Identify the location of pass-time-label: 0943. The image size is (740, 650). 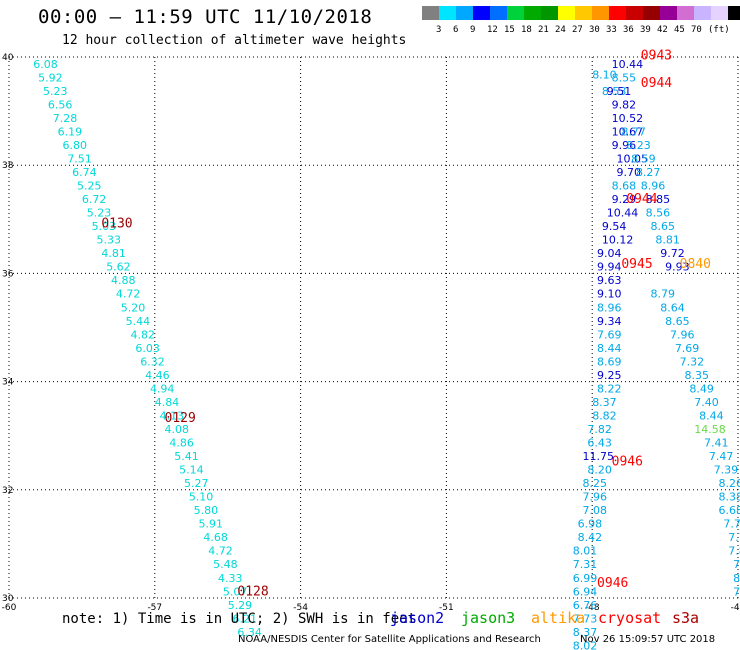
(656, 56).